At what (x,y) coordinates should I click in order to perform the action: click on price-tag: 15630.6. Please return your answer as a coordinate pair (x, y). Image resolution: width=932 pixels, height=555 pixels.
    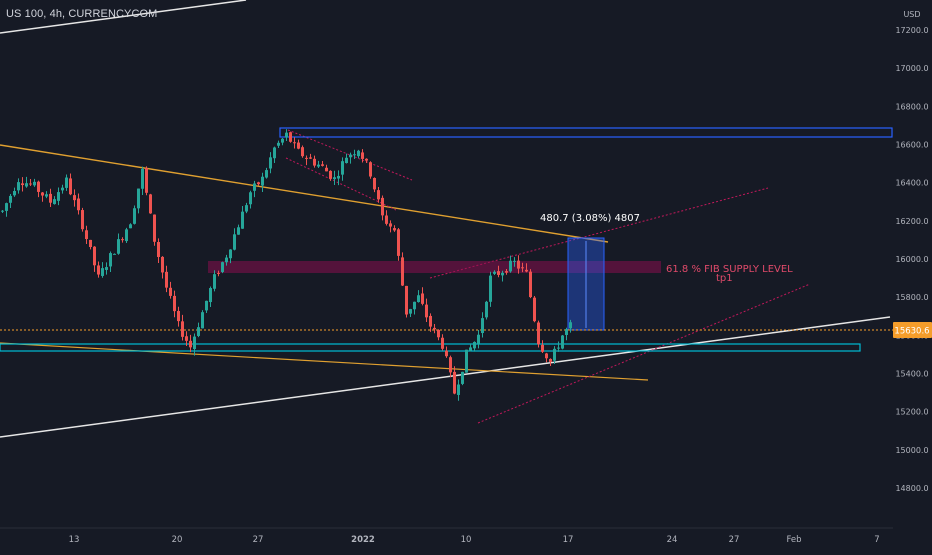
    Looking at the image, I should click on (912, 330).